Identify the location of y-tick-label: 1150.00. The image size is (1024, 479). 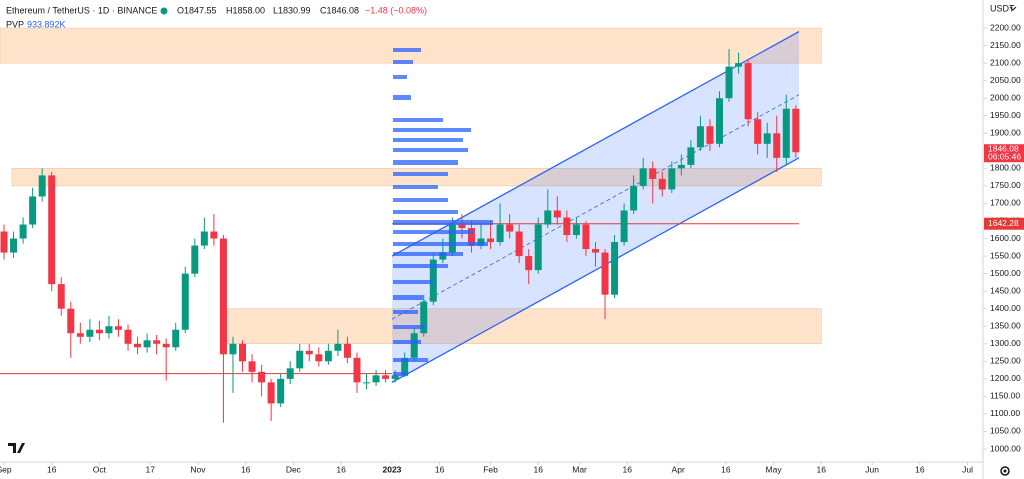
(1005, 396).